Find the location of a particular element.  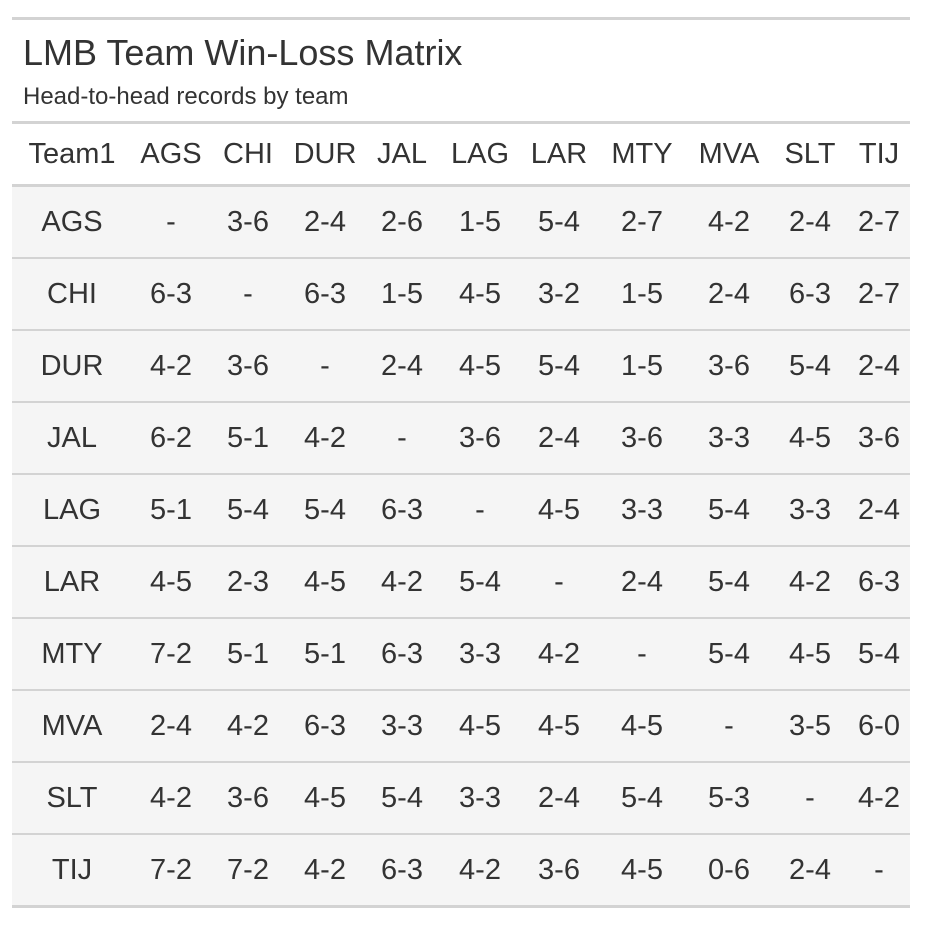

table-row: LAR 4-5 2-3 4-5 4-2 5-4-2-4 5-4 4-2 6-3 is located at coordinates (461, 582).